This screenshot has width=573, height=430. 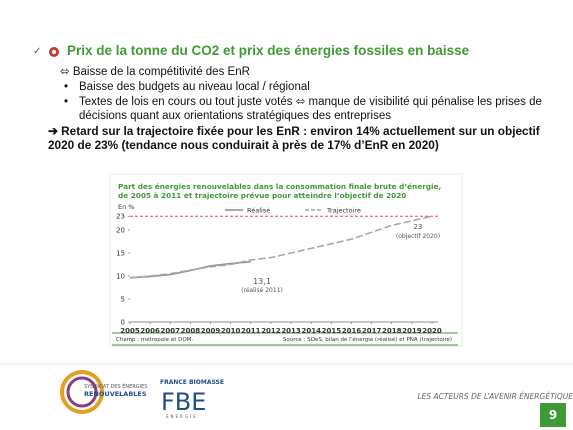 What do you see at coordinates (418, 227) in the screenshot?
I see `annotation: 23` at bounding box center [418, 227].